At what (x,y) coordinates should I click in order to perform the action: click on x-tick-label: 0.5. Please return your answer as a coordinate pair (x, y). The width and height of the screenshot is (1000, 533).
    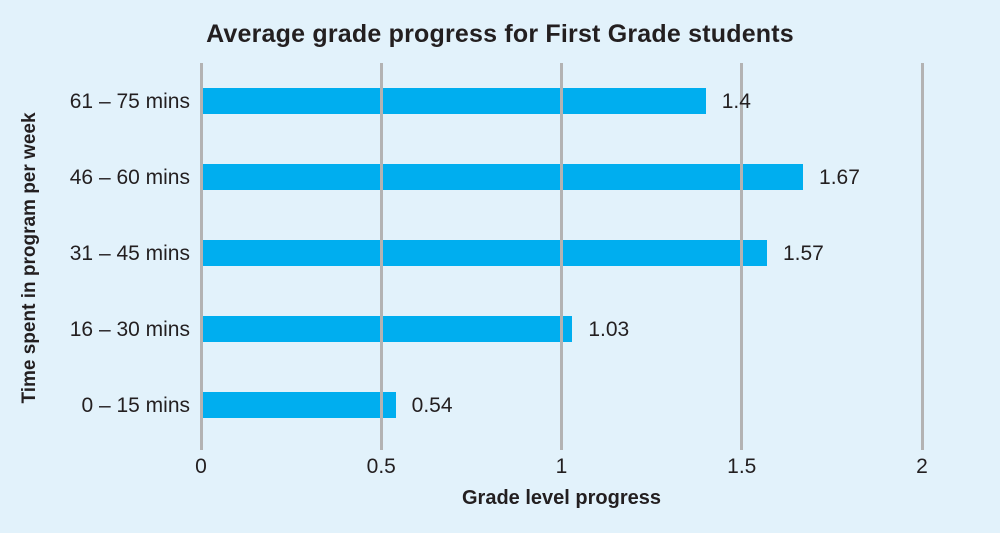
    Looking at the image, I should click on (381, 466).